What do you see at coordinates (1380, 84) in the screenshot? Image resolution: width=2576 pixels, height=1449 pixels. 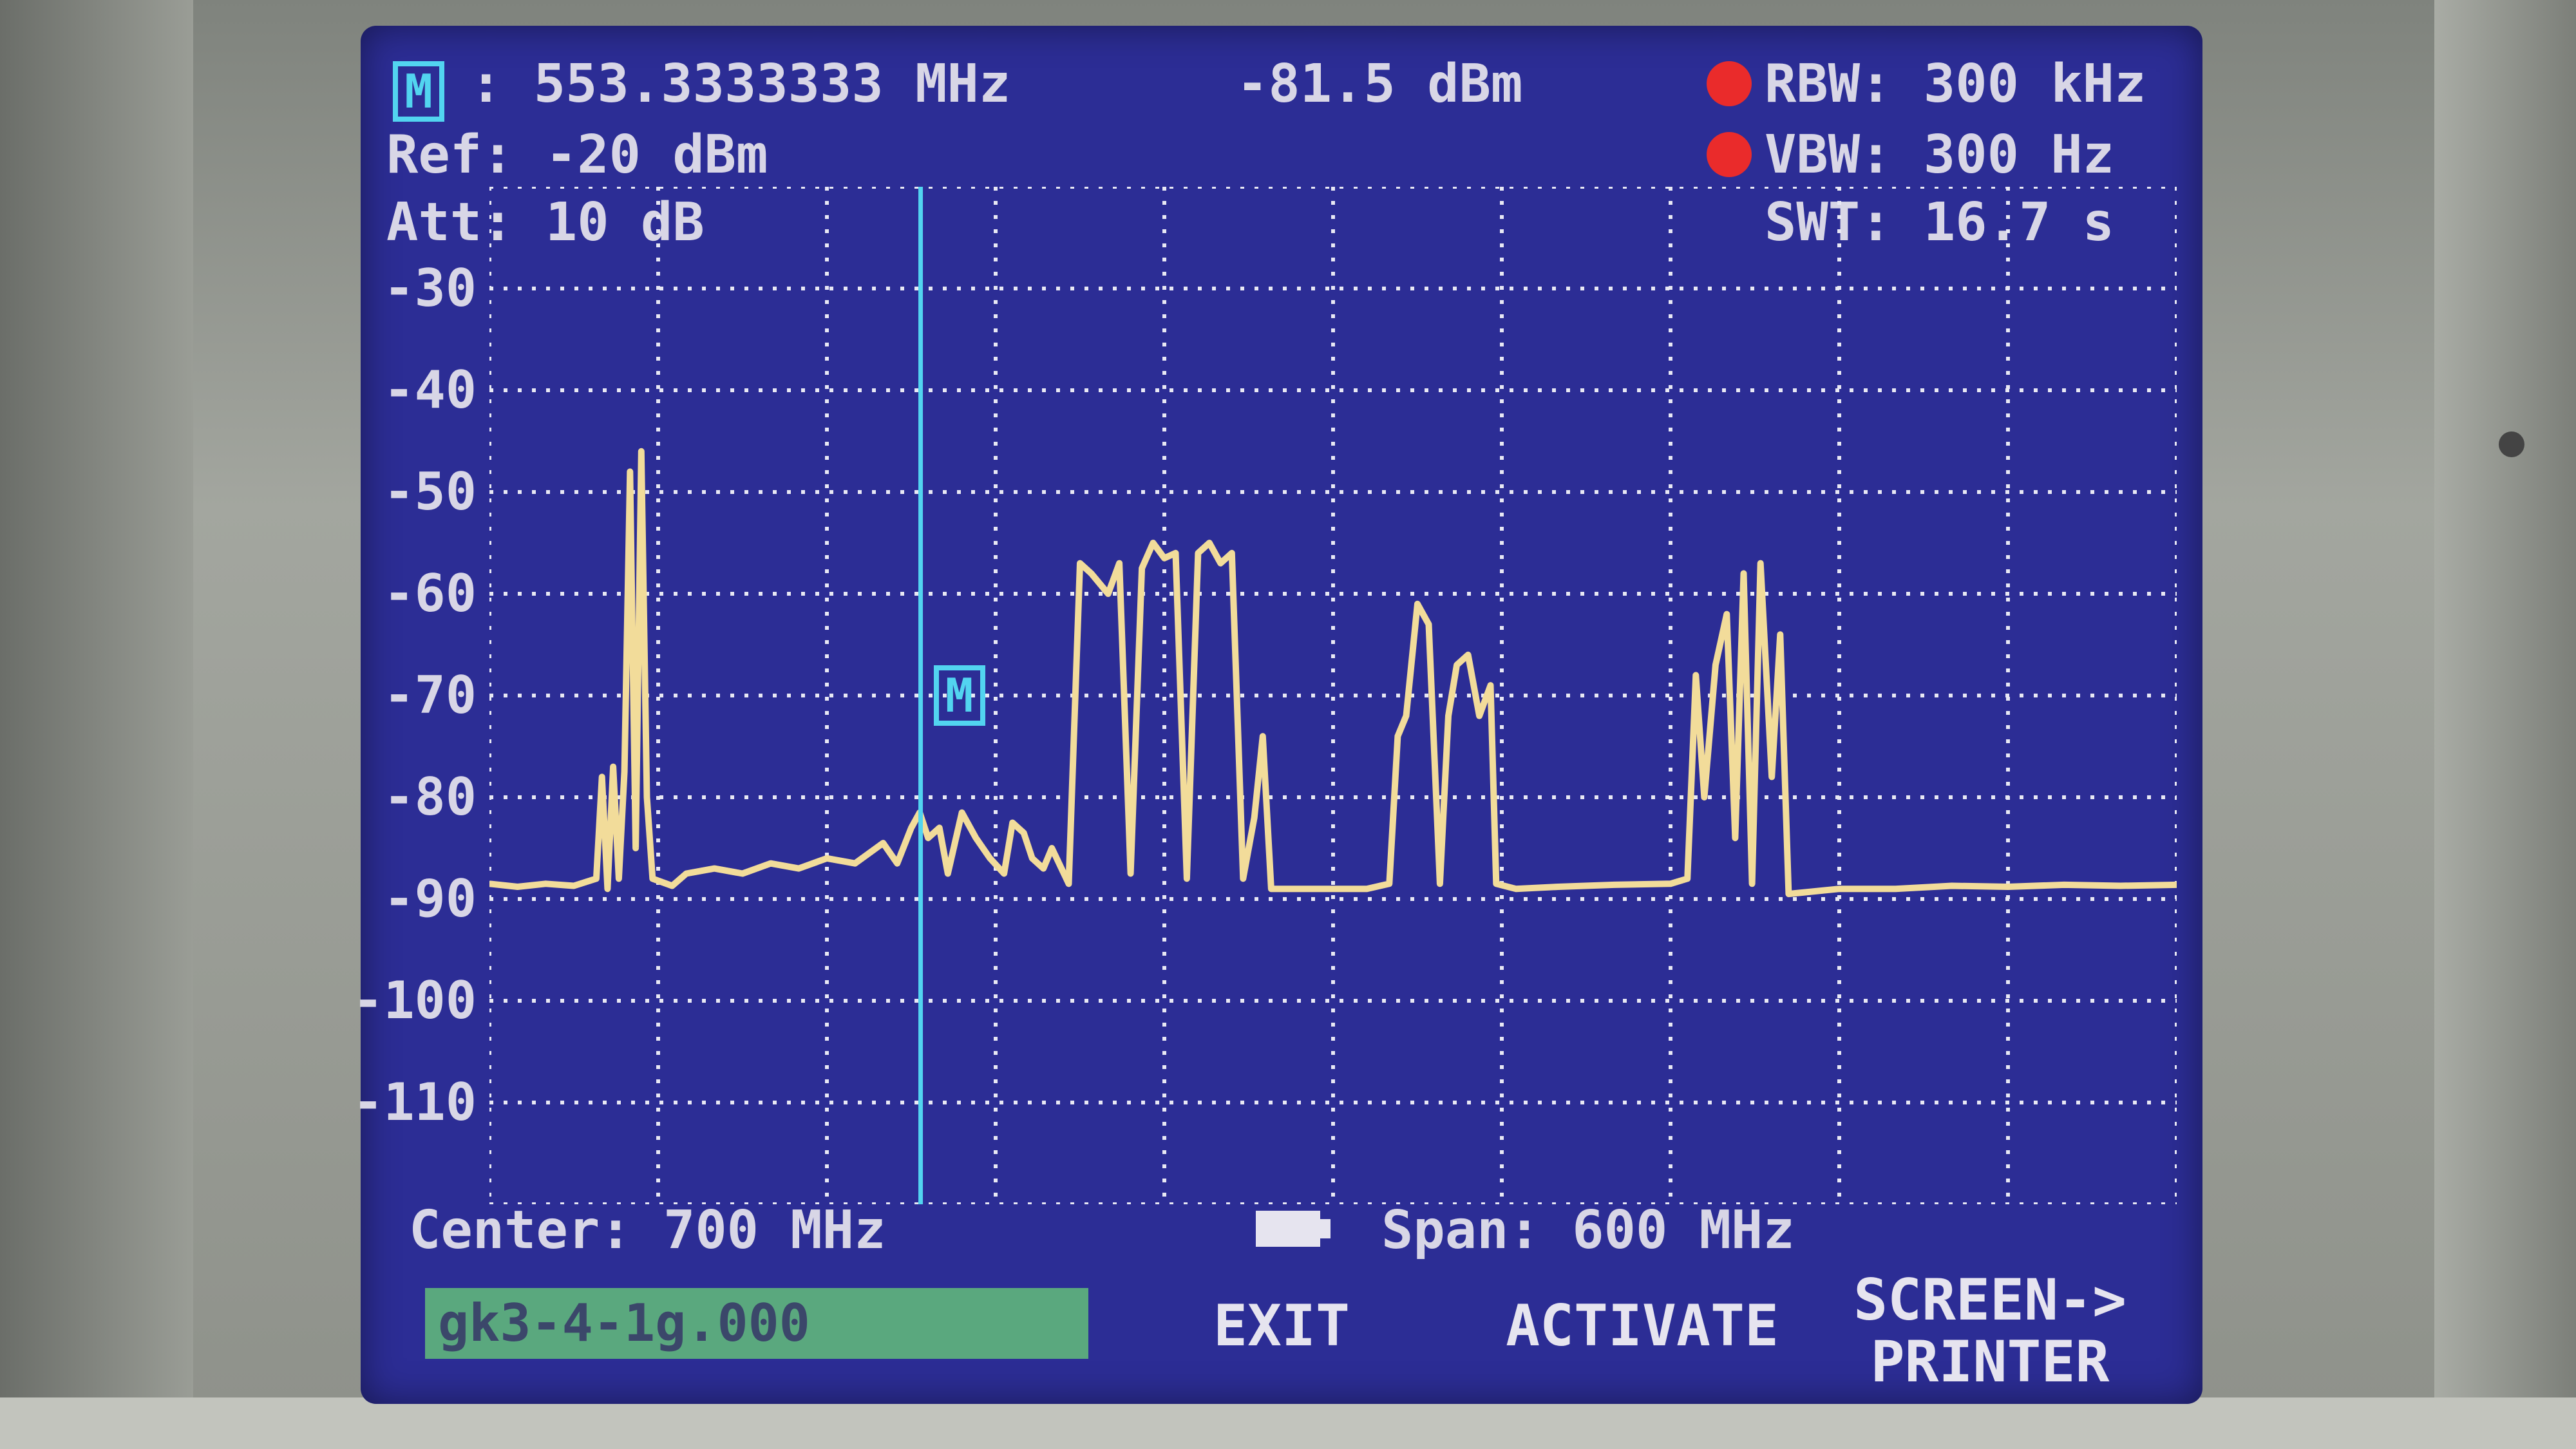 I see `marker-level: -81.5 dBm` at bounding box center [1380, 84].